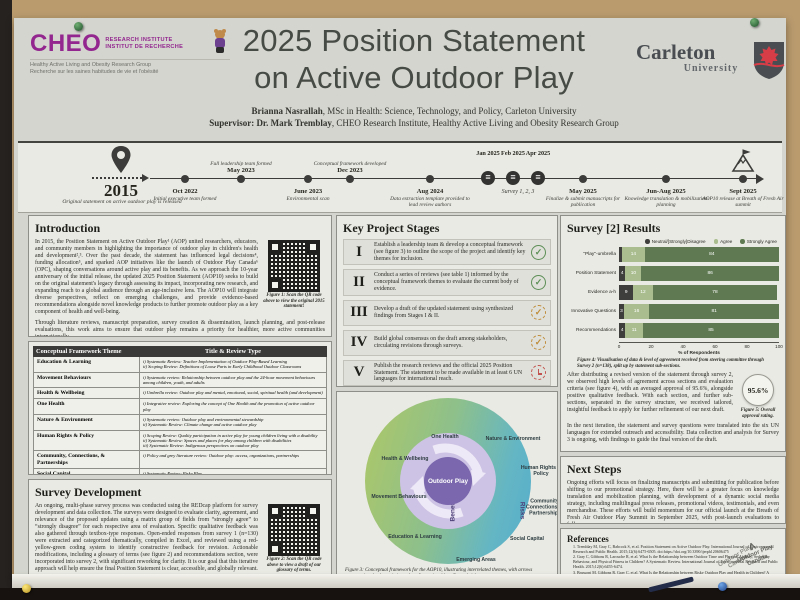  I want to click on bar-segment: 4, so click(622, 273).